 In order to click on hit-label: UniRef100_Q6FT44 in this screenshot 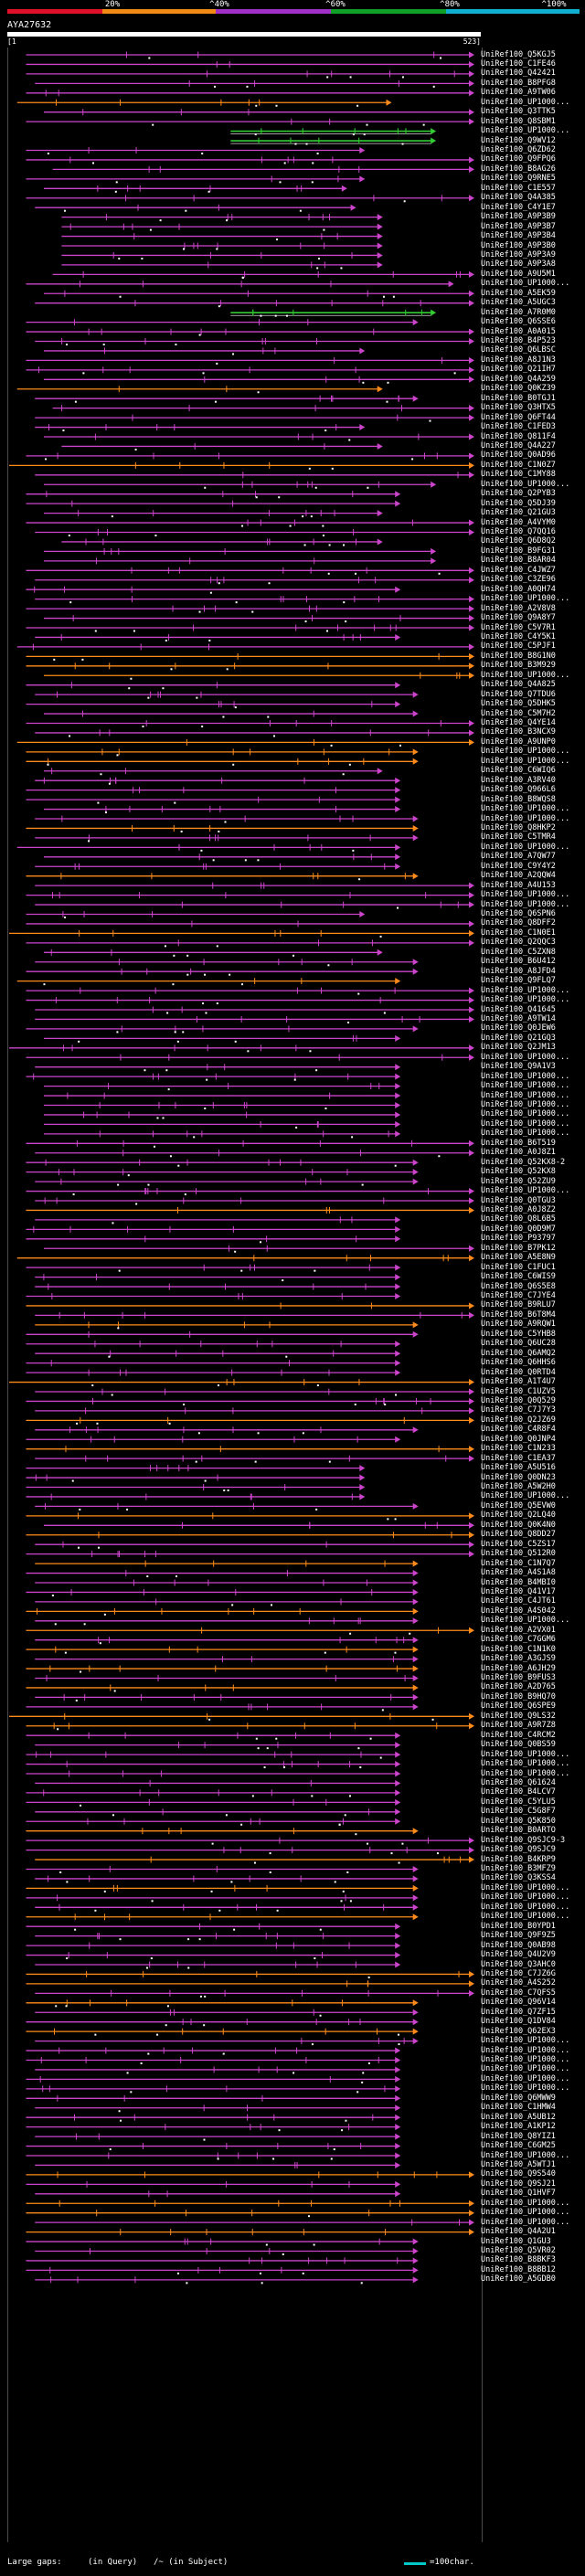, I will do `click(518, 417)`.